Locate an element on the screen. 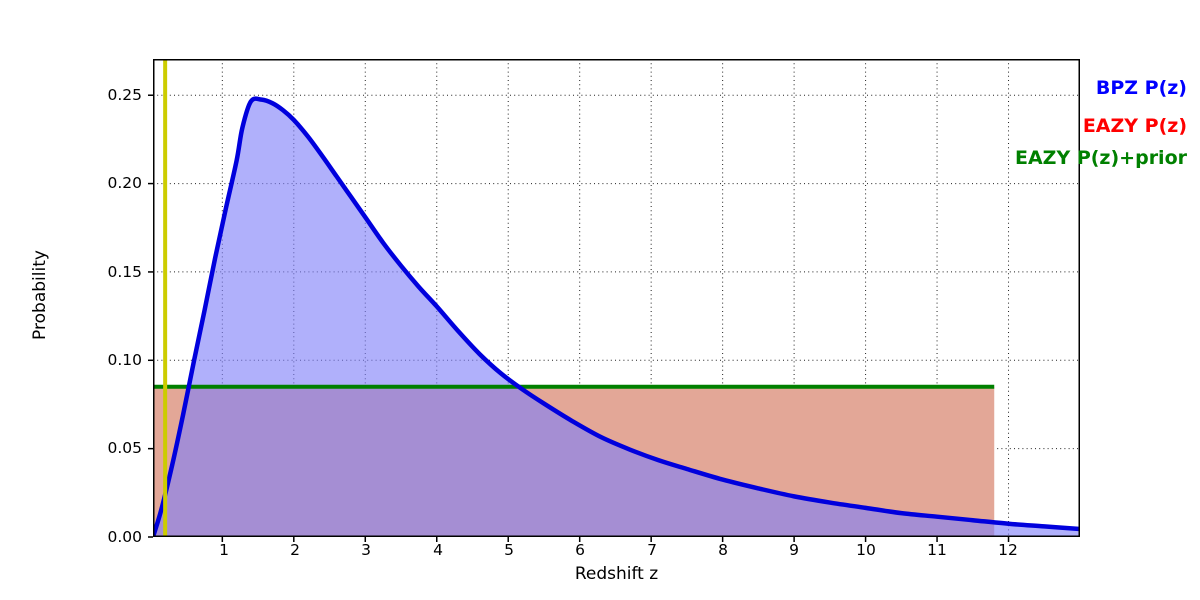 This screenshot has height=600, width=1200. x-tick-label: 10 is located at coordinates (866, 550).